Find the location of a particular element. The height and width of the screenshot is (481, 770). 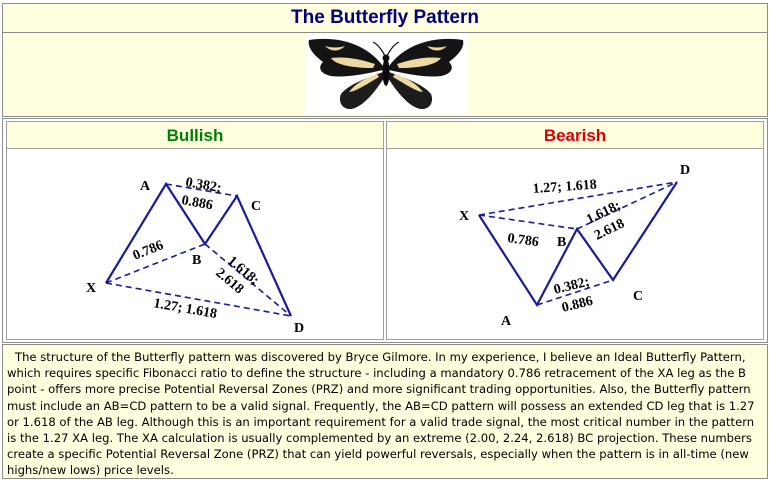

bullish-ratio-xd: 1.27; 1.618 is located at coordinates (185, 309).